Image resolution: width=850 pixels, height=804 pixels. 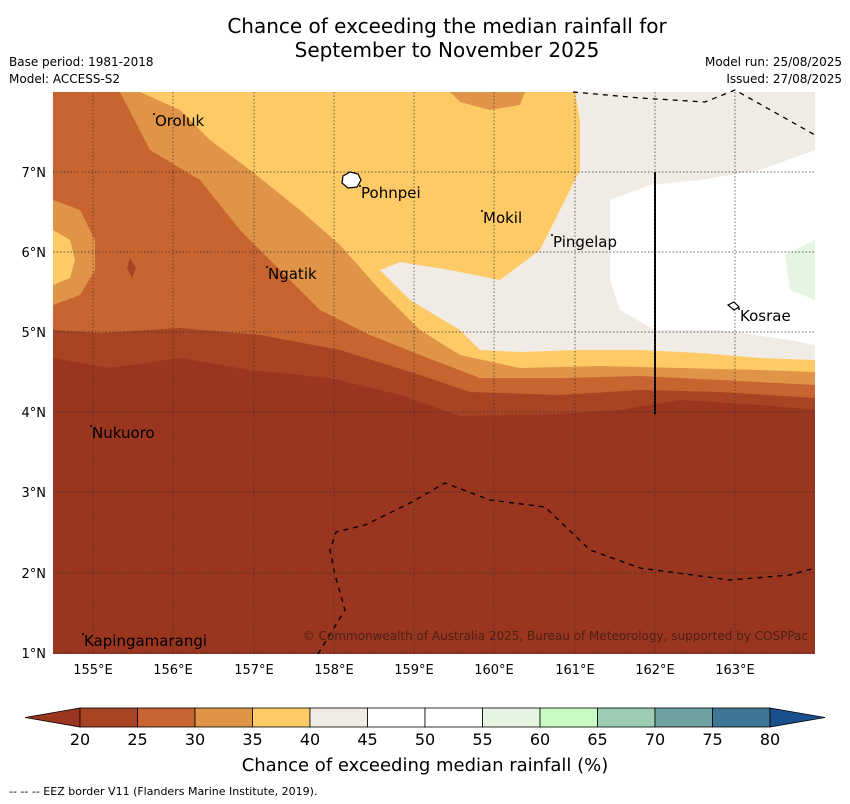 What do you see at coordinates (566, 568) in the screenshot?
I see `eez-border-south` at bounding box center [566, 568].